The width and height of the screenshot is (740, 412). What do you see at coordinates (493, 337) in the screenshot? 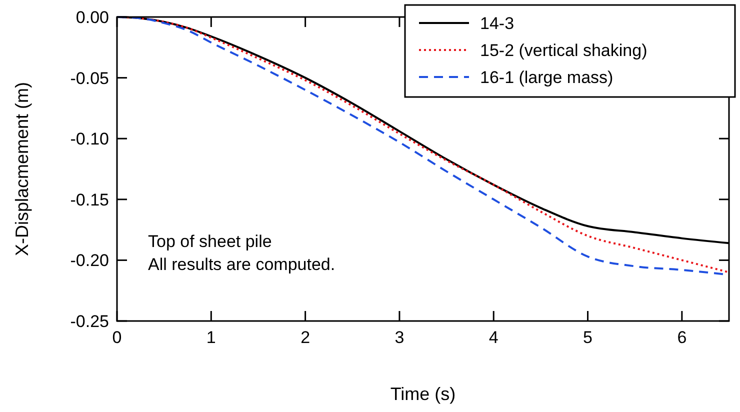
I see `x-tick-label: 4` at bounding box center [493, 337].